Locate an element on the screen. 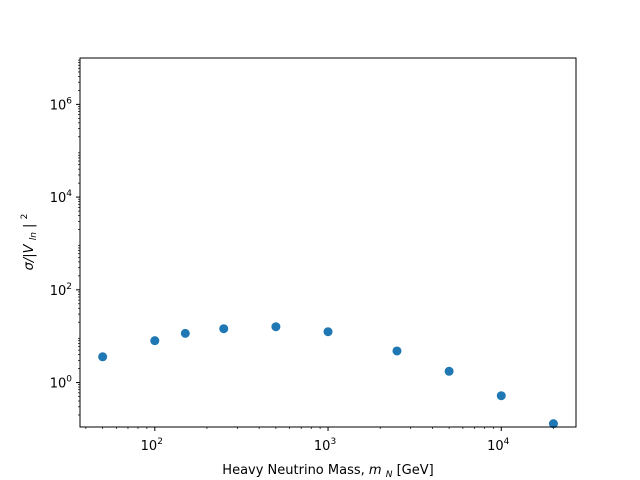  x-axis-label-unit: [GeV] is located at coordinates (415, 470).